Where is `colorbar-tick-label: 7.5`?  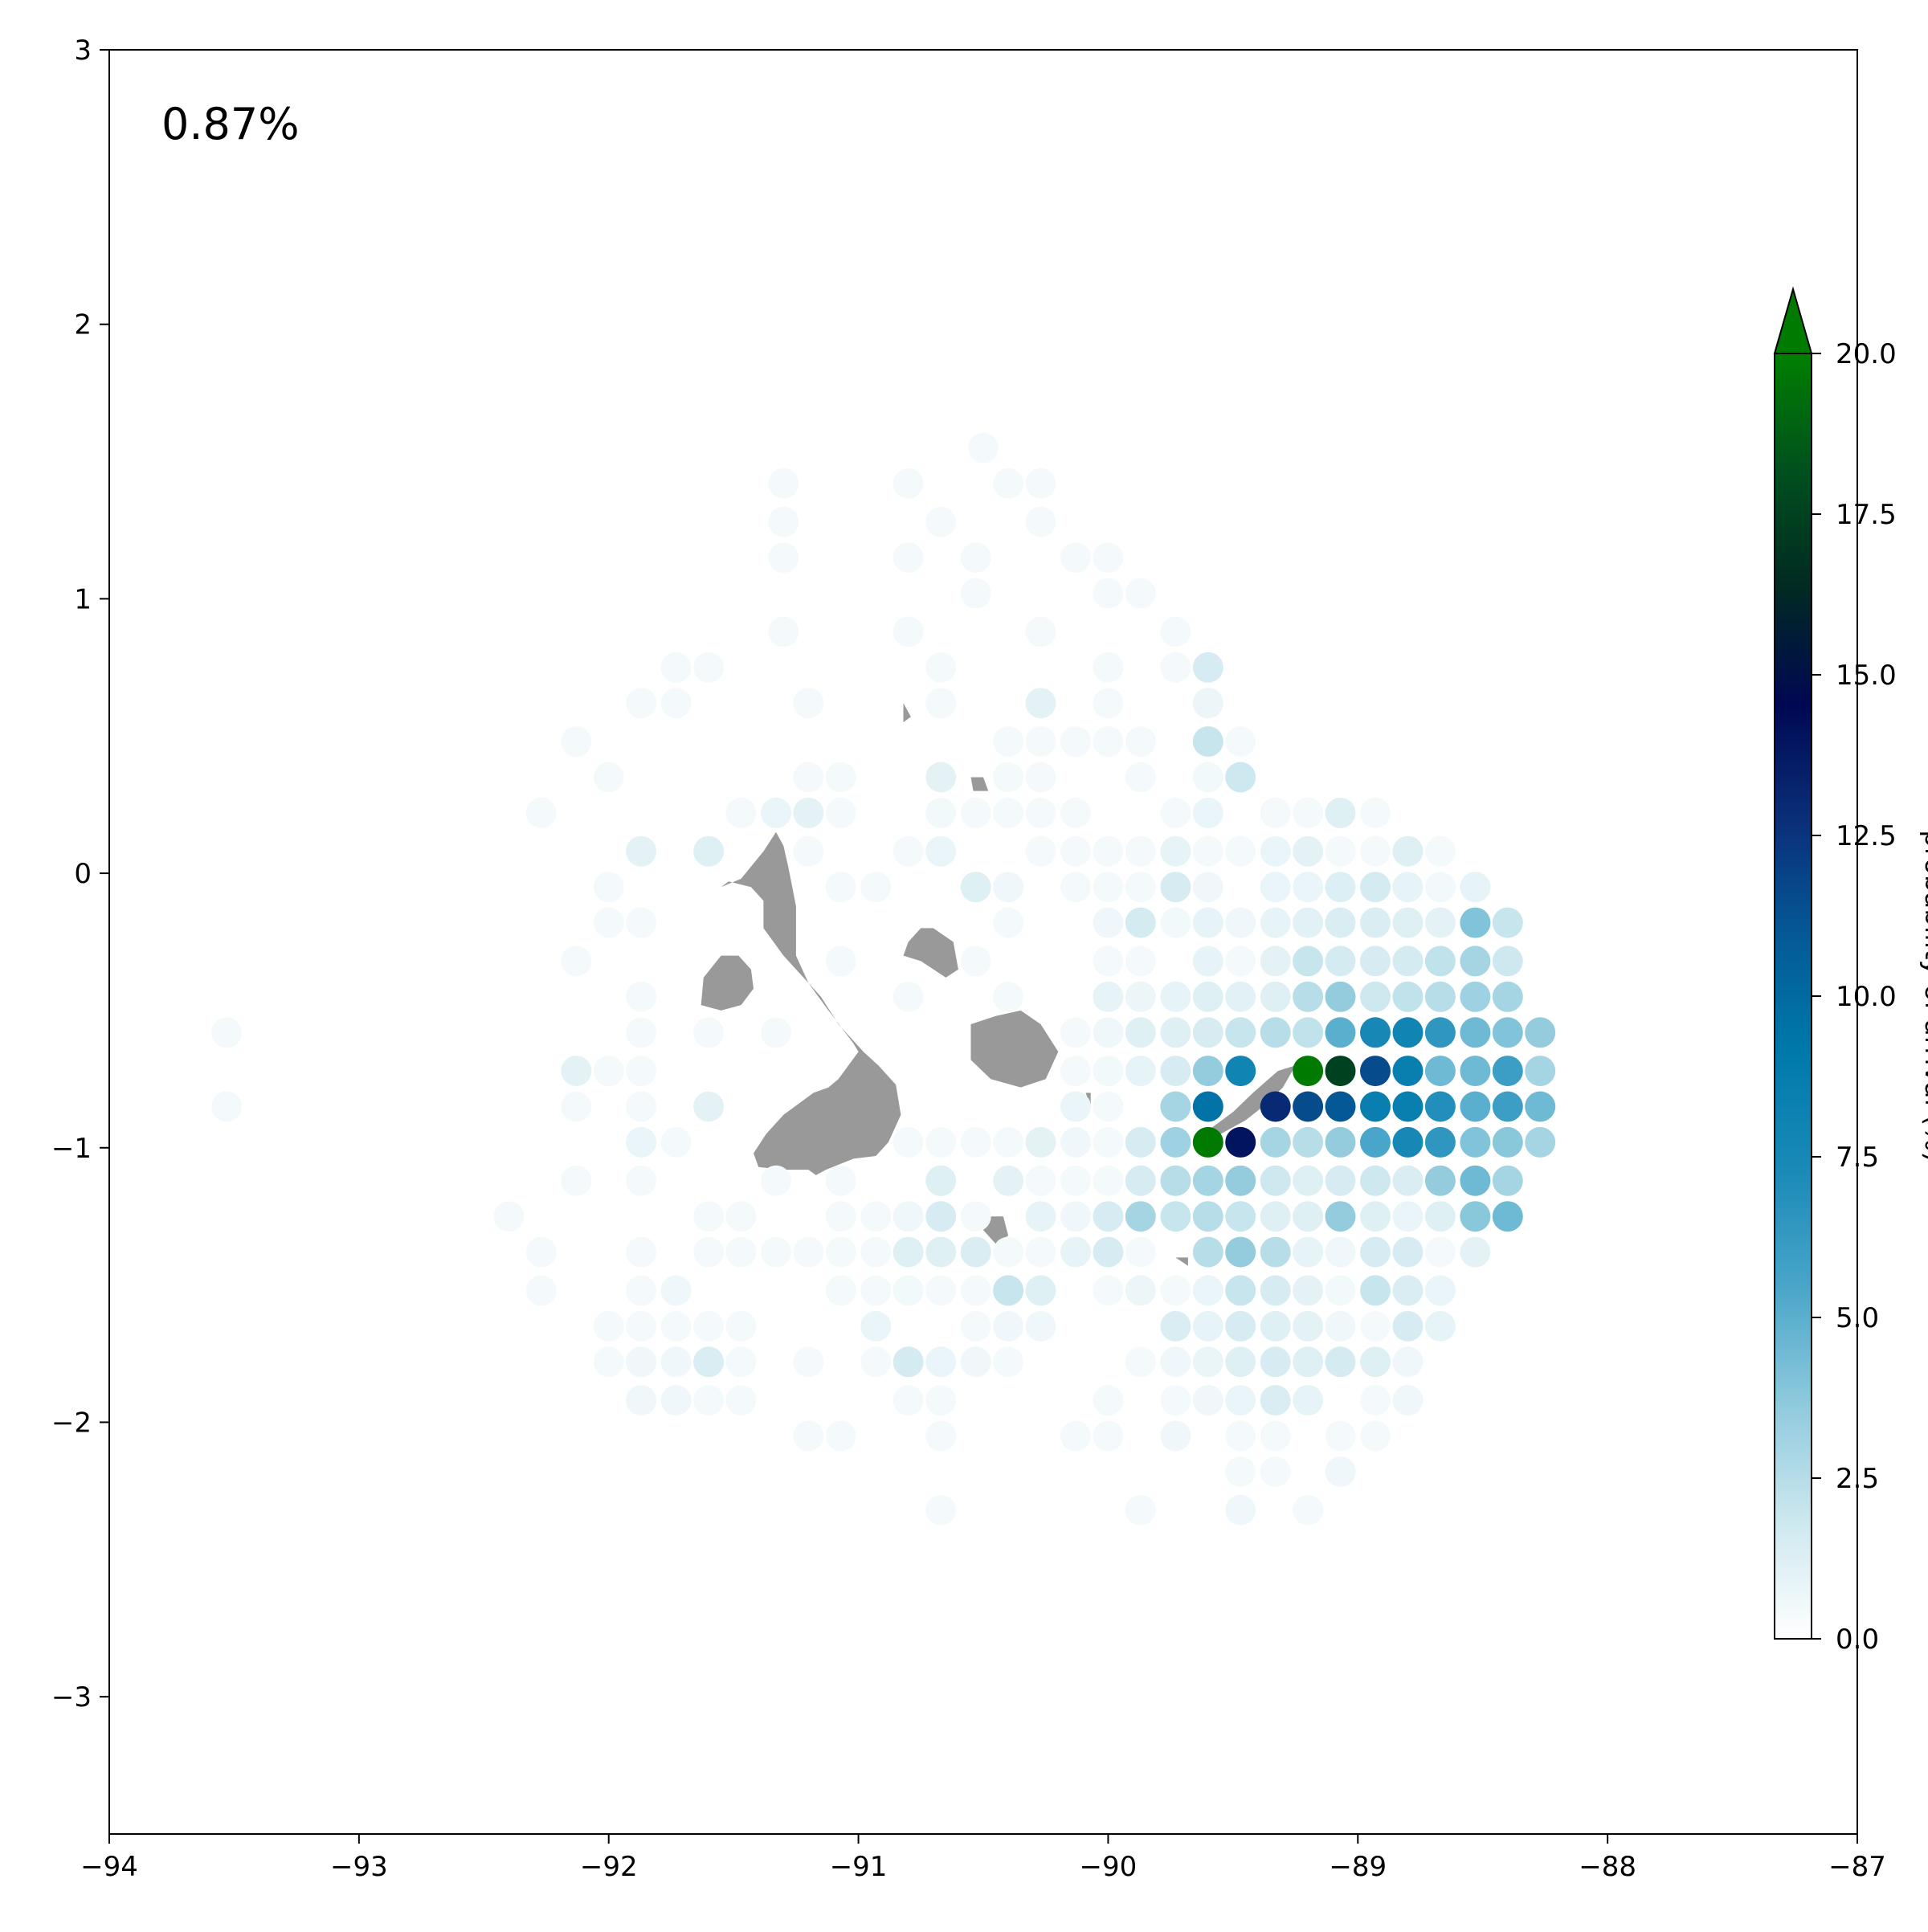 colorbar-tick-label: 7.5 is located at coordinates (1857, 1158).